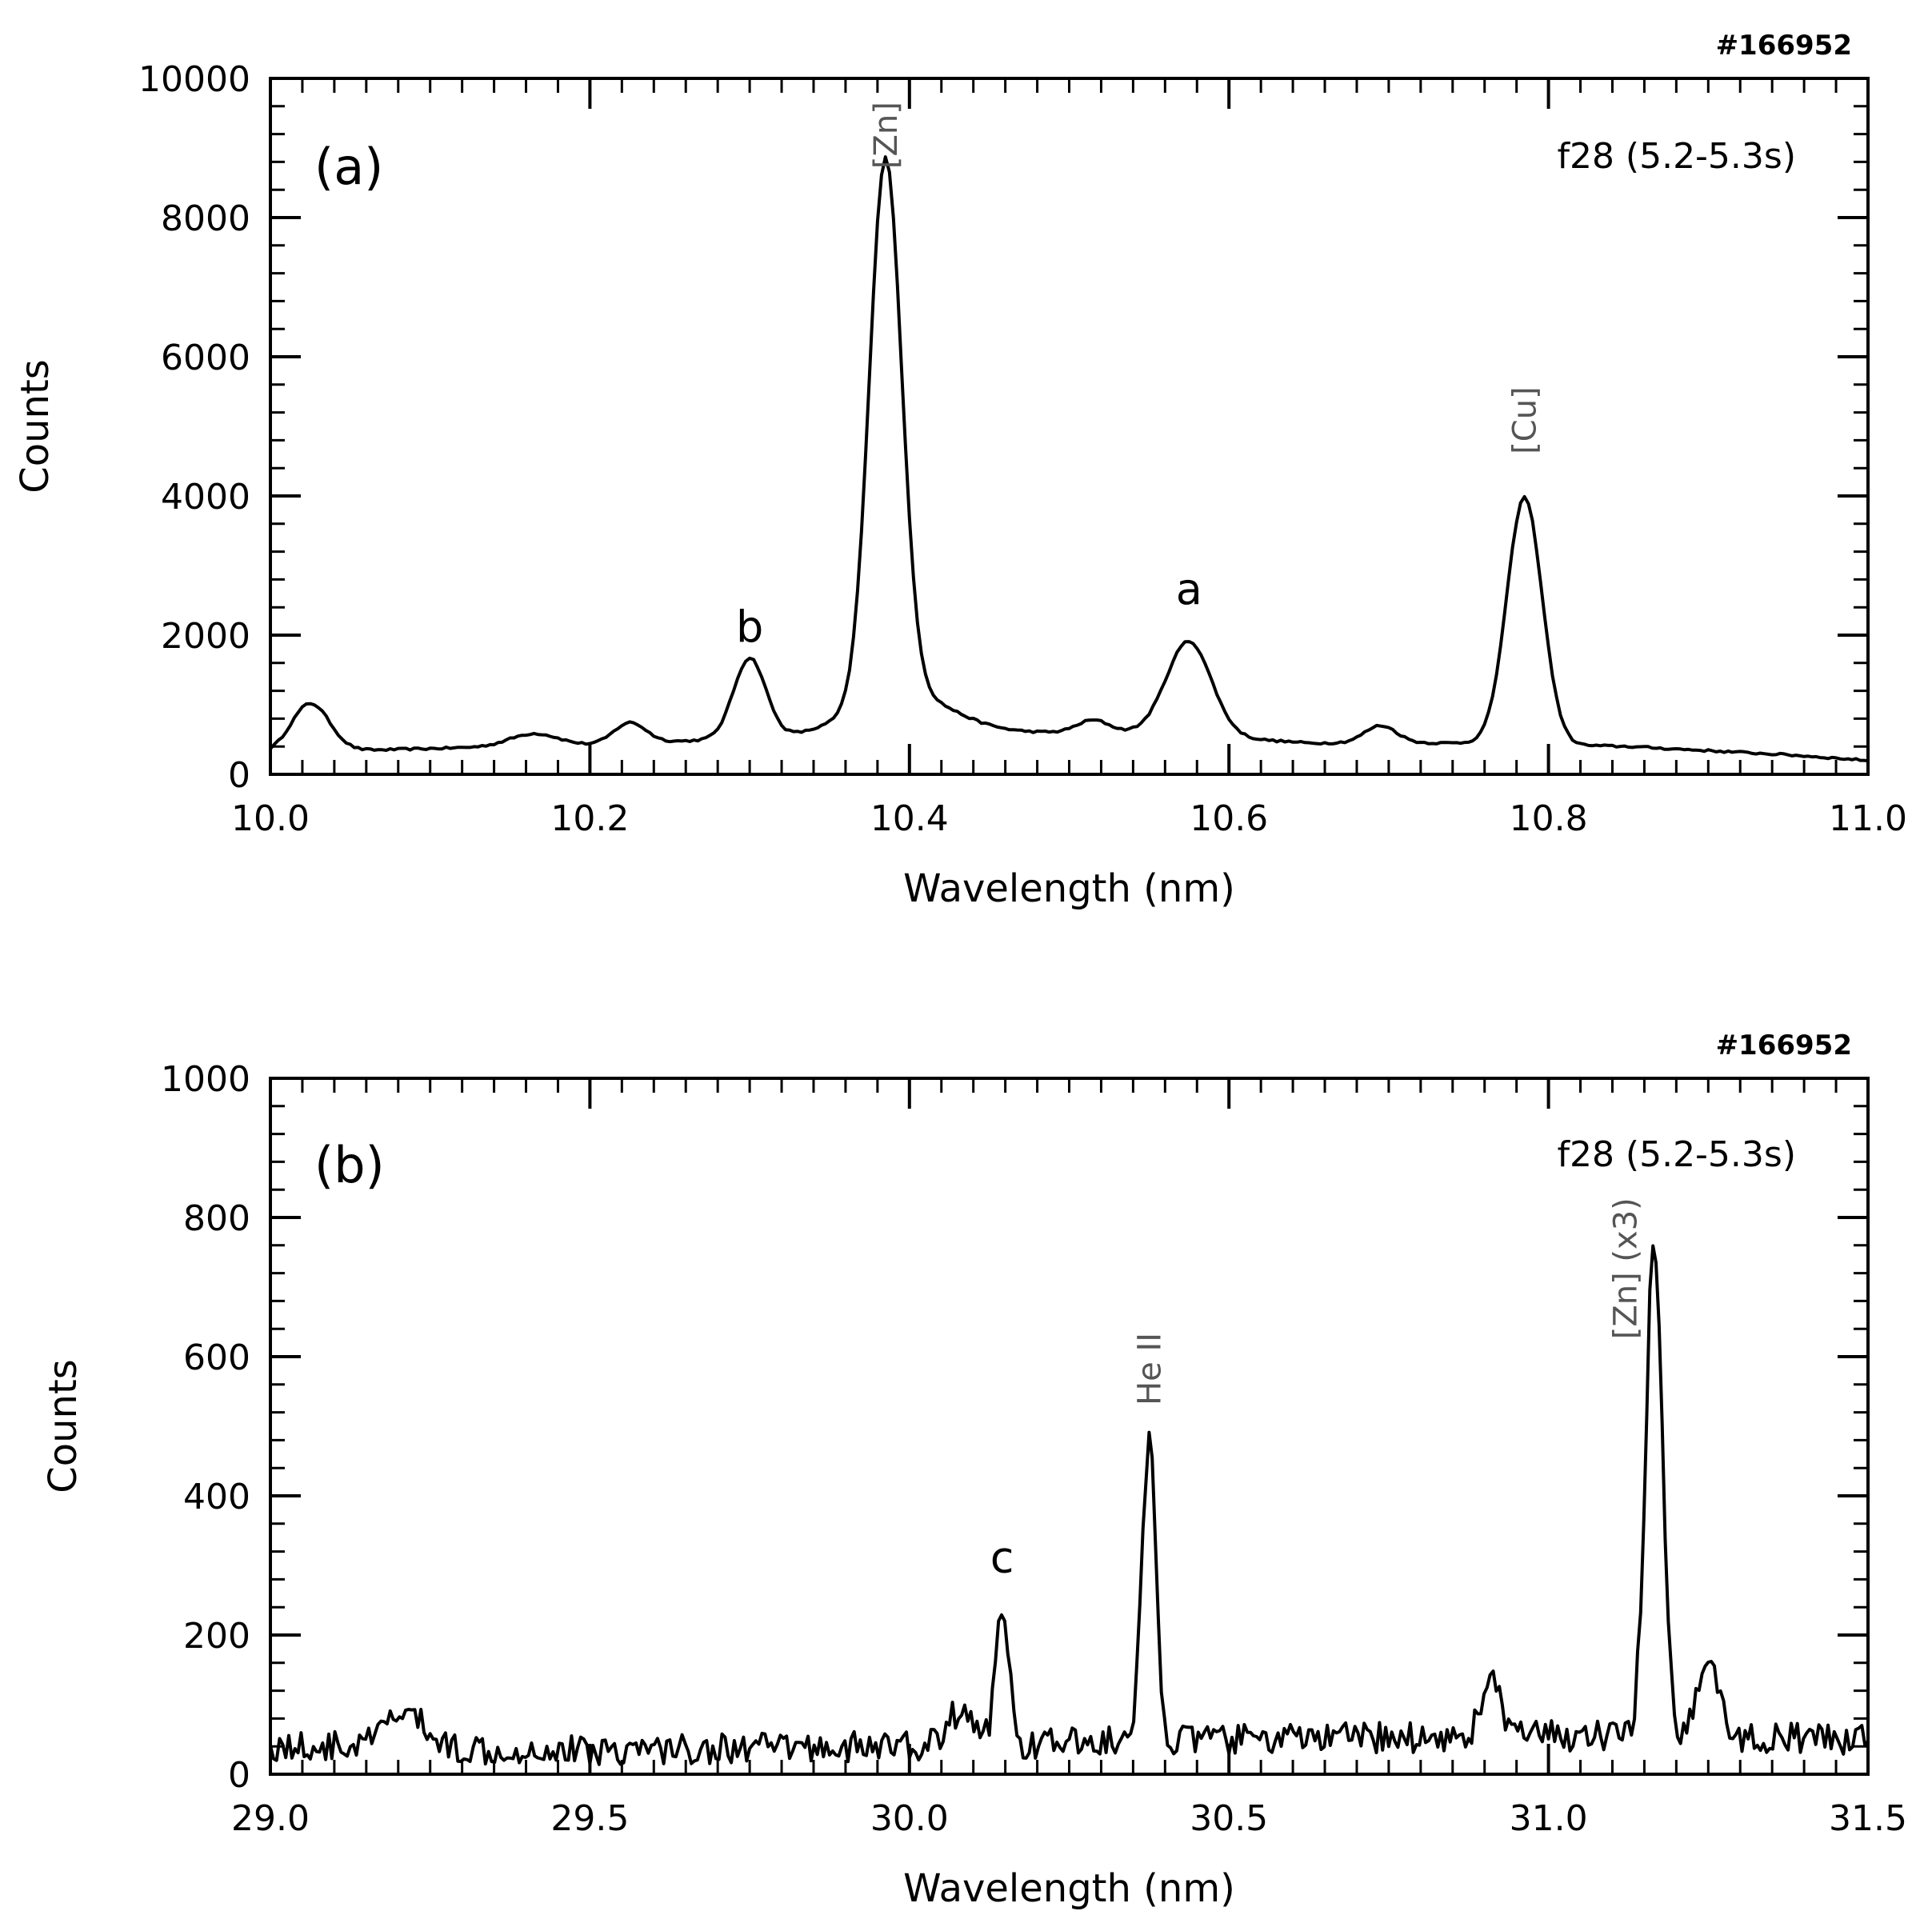 This screenshot has height=1915, width=1932. I want to click on y-tick-label: 4000, so click(205, 497).